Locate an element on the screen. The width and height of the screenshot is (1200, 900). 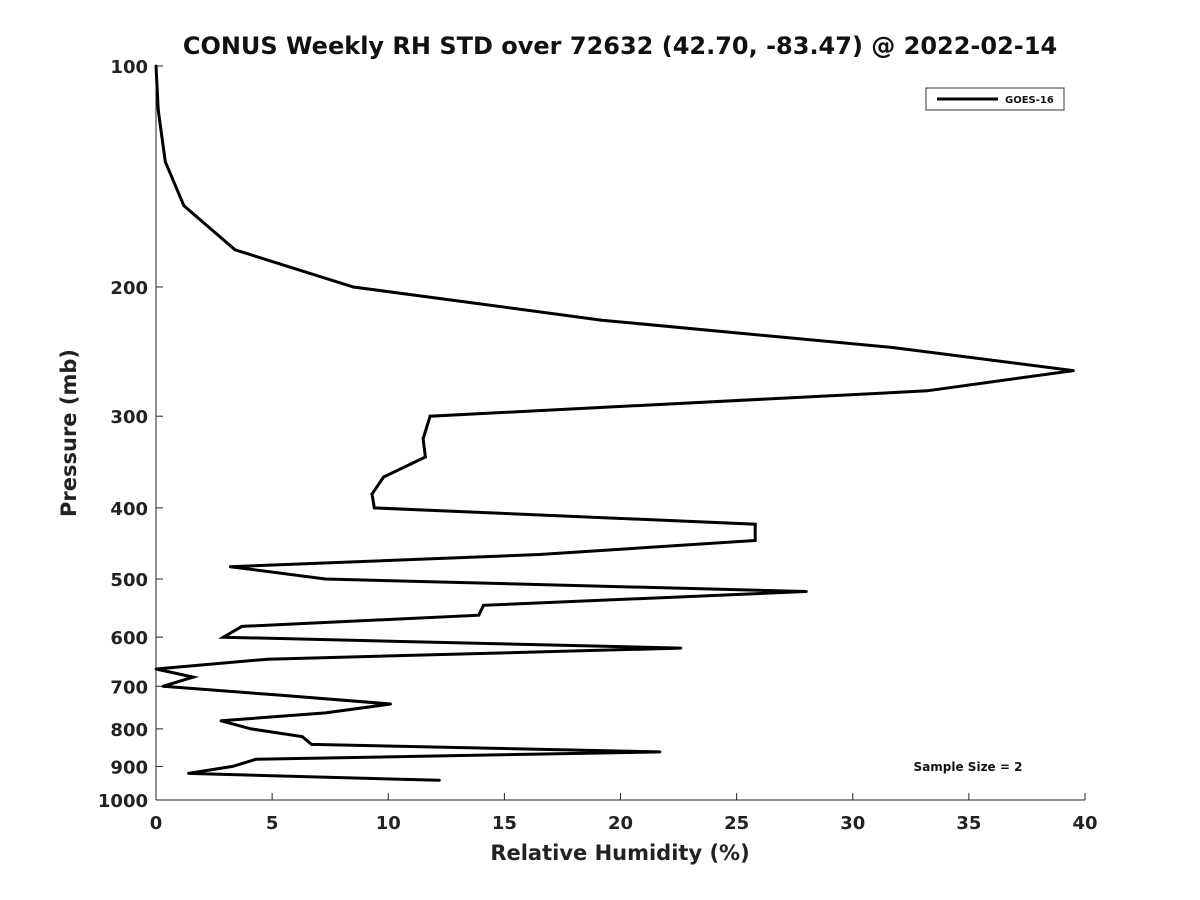
y-tick-label: 300 is located at coordinates (129, 417).